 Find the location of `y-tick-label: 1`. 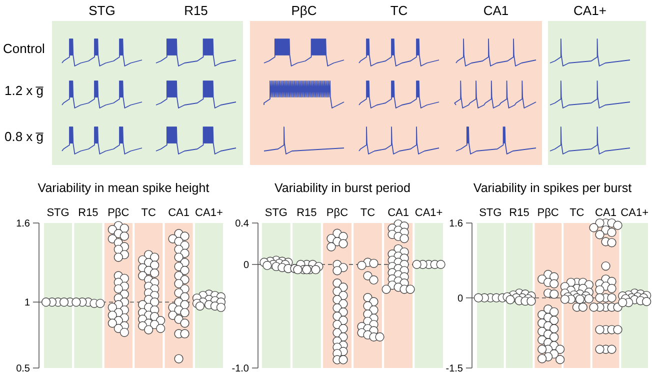

y-tick-label: 1 is located at coordinates (27, 303).